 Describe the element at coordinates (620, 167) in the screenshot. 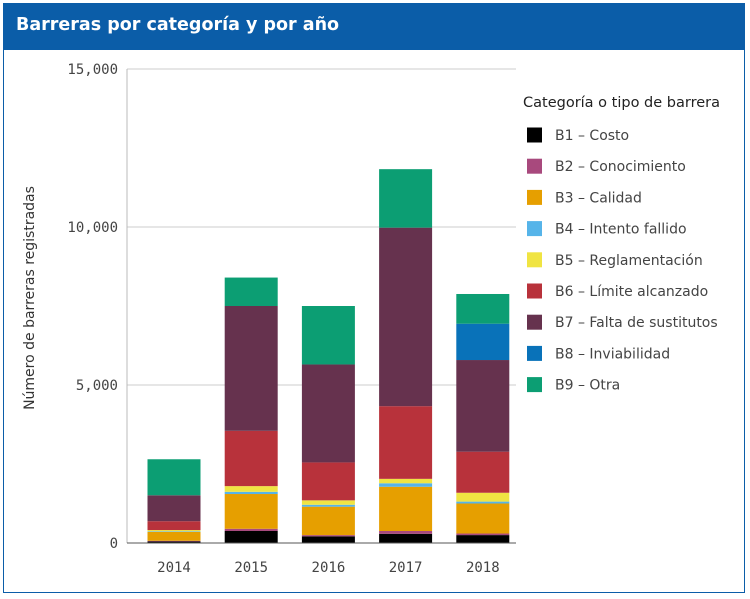

I see `legend-label: B2 – Conocimiento` at that location.